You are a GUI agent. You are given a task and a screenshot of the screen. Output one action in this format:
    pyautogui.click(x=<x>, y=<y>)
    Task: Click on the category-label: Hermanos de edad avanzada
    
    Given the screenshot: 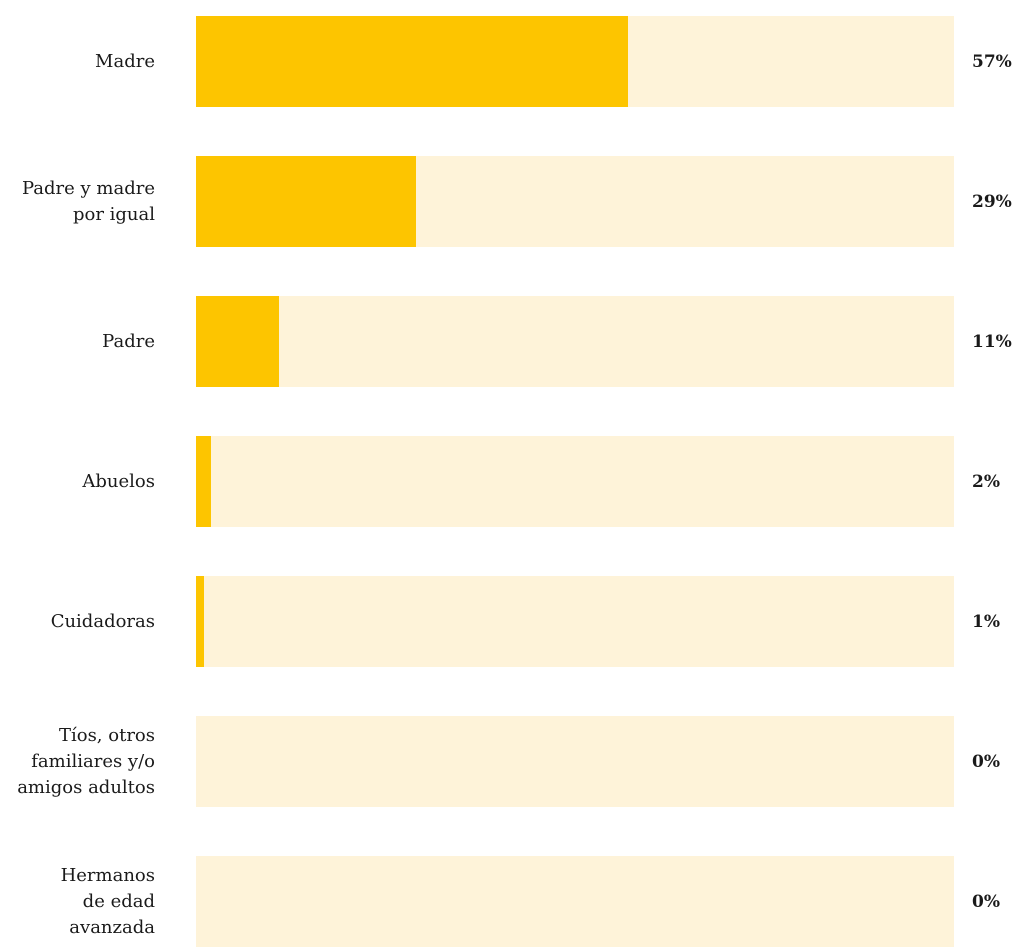 What is the action you would take?
    pyautogui.click(x=107, y=901)
    